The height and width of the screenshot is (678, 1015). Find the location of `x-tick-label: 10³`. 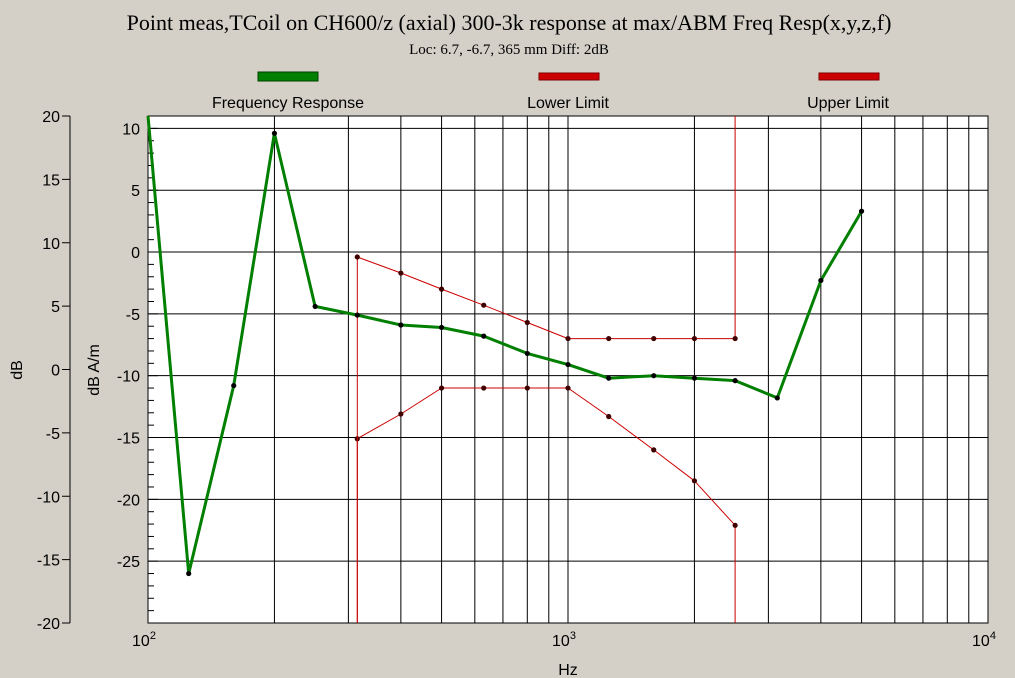

x-tick-label: 10³ is located at coordinates (564, 640).